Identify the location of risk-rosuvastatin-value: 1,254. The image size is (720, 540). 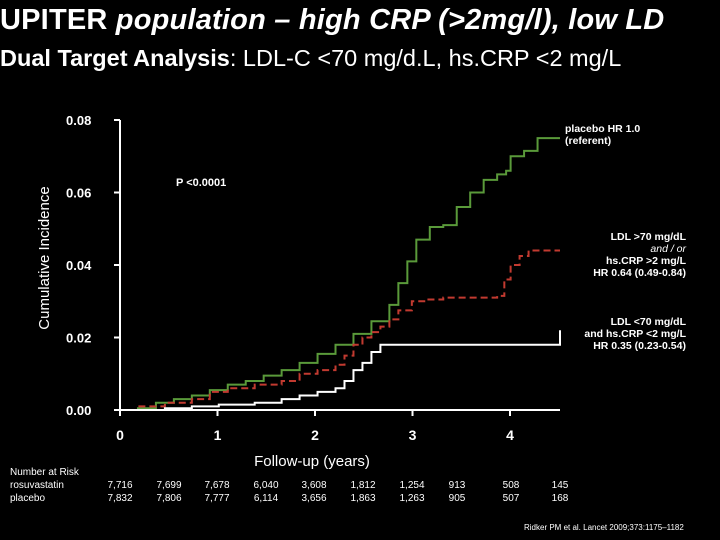
(412, 485).